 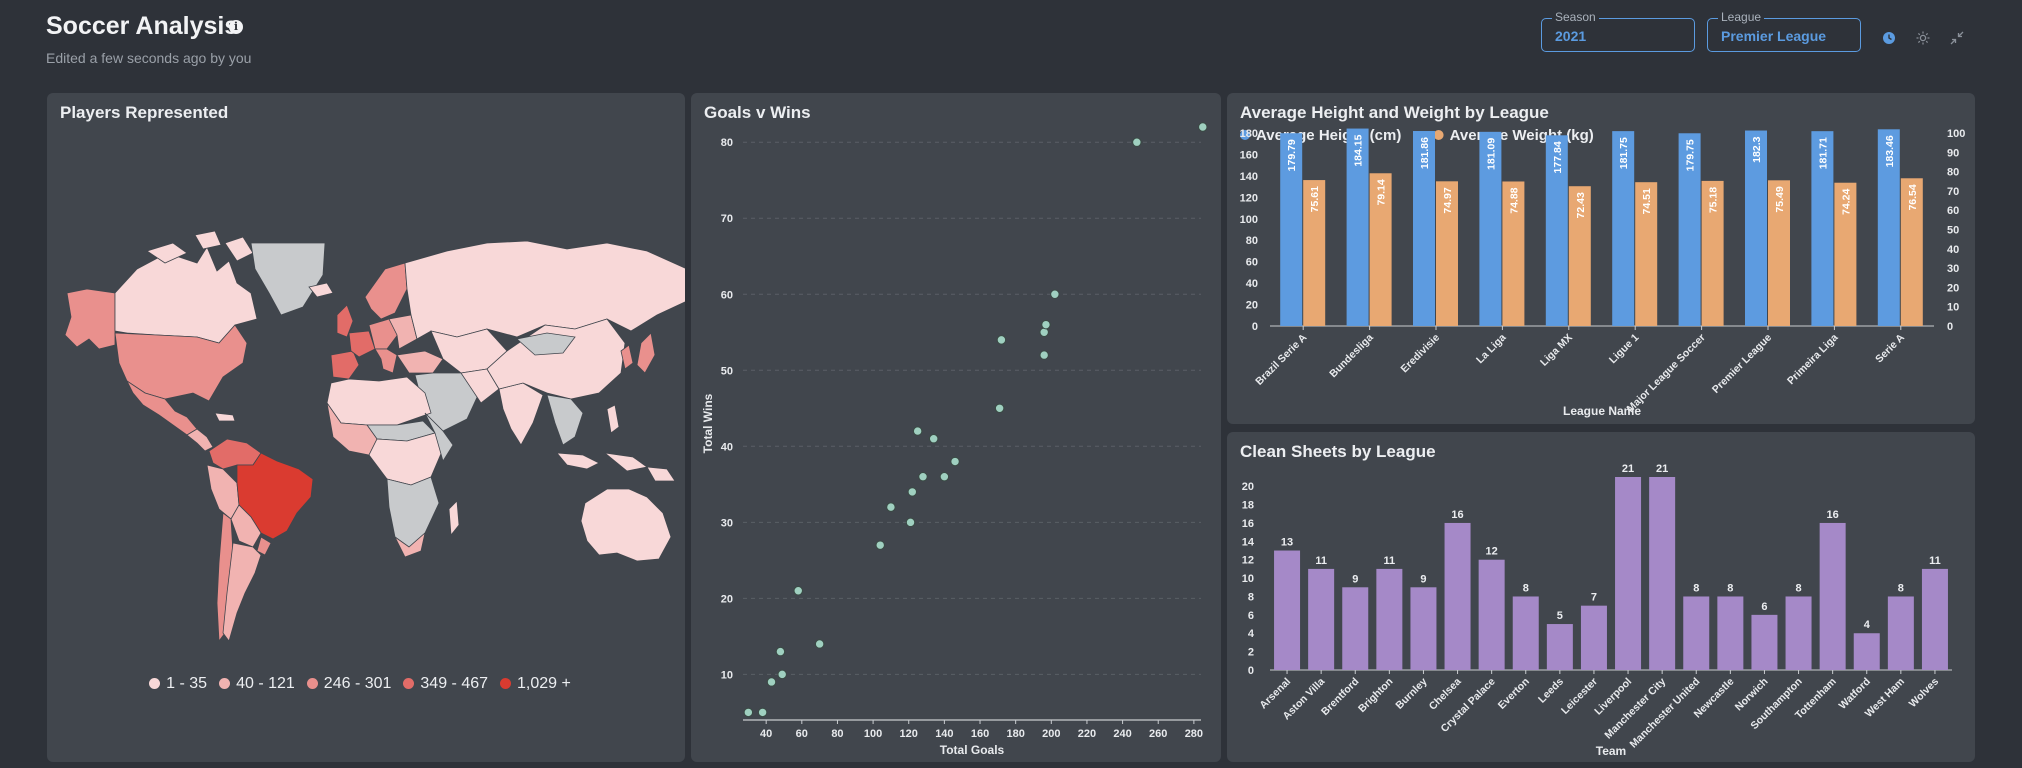 I want to click on papua, so click(x=661, y=474).